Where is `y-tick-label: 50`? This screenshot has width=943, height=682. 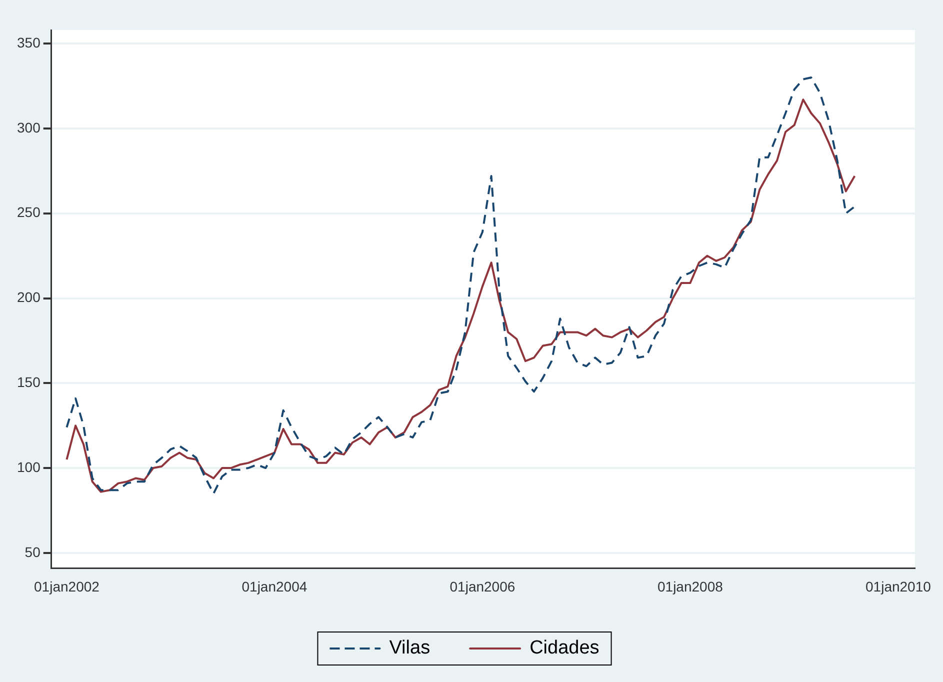 y-tick-label: 50 is located at coordinates (32, 552).